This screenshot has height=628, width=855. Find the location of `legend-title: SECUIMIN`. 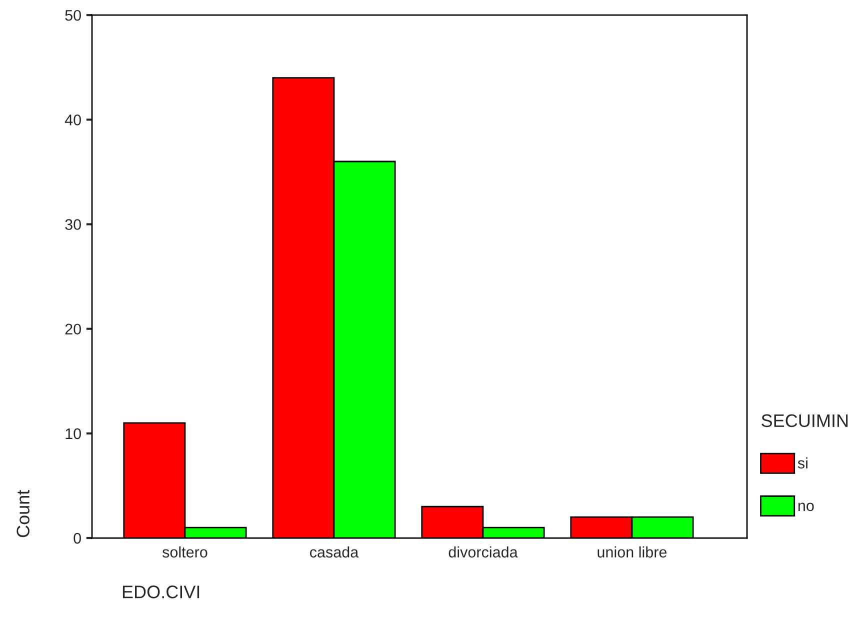

legend-title: SECUIMIN is located at coordinates (805, 421).